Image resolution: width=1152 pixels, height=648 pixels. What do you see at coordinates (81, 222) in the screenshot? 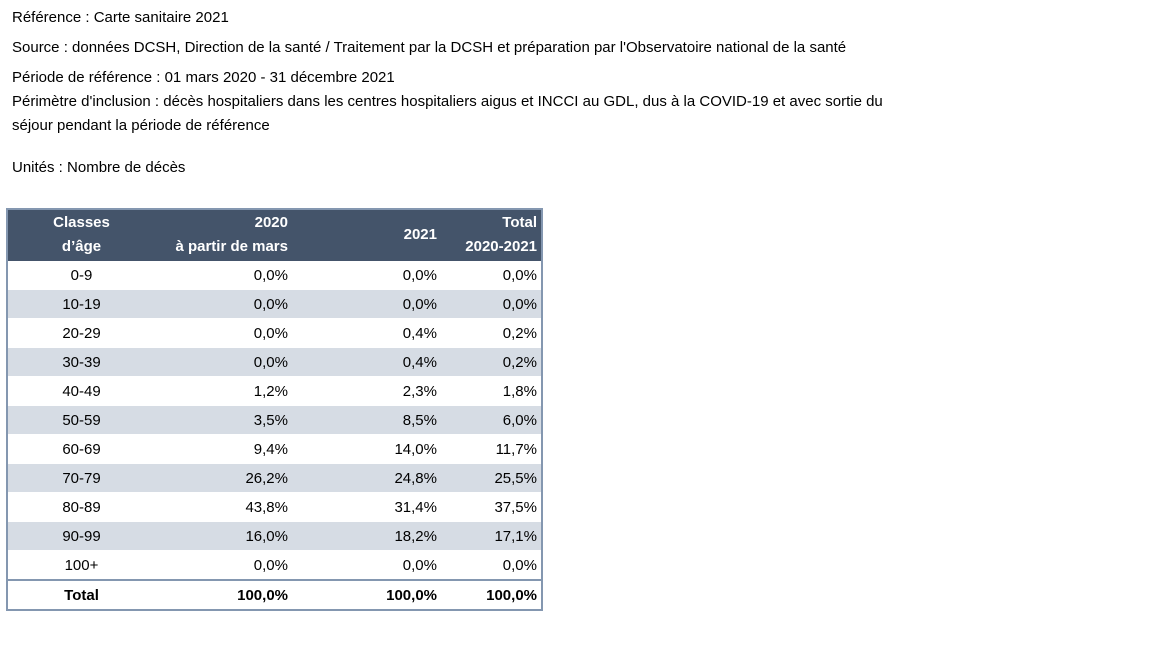
I see `header-age-line1: Classes` at bounding box center [81, 222].